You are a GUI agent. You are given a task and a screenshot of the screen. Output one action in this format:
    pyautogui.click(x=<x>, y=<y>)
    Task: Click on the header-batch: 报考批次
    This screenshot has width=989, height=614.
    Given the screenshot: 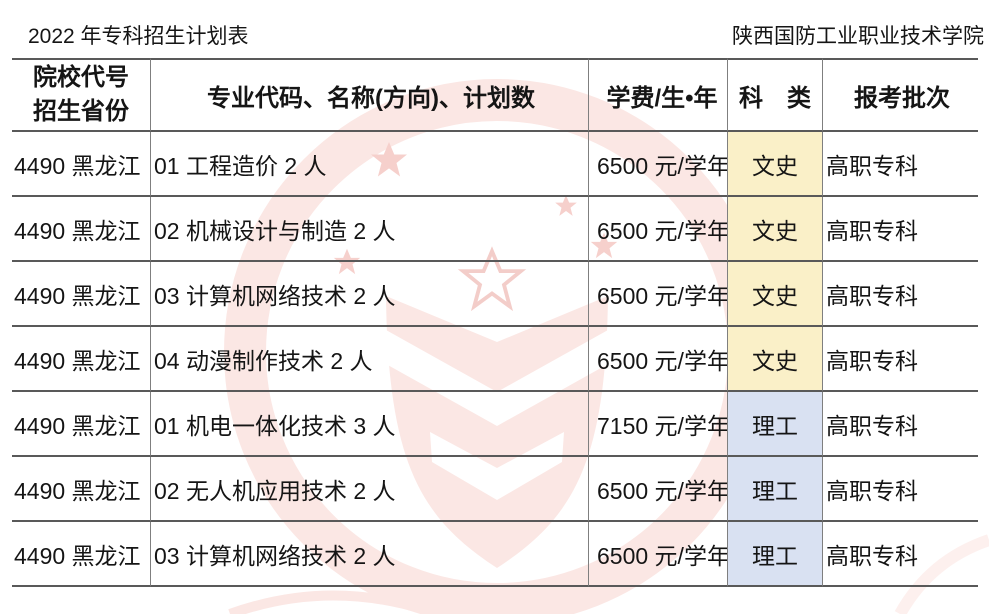 What is the action you would take?
    pyautogui.click(x=900, y=95)
    